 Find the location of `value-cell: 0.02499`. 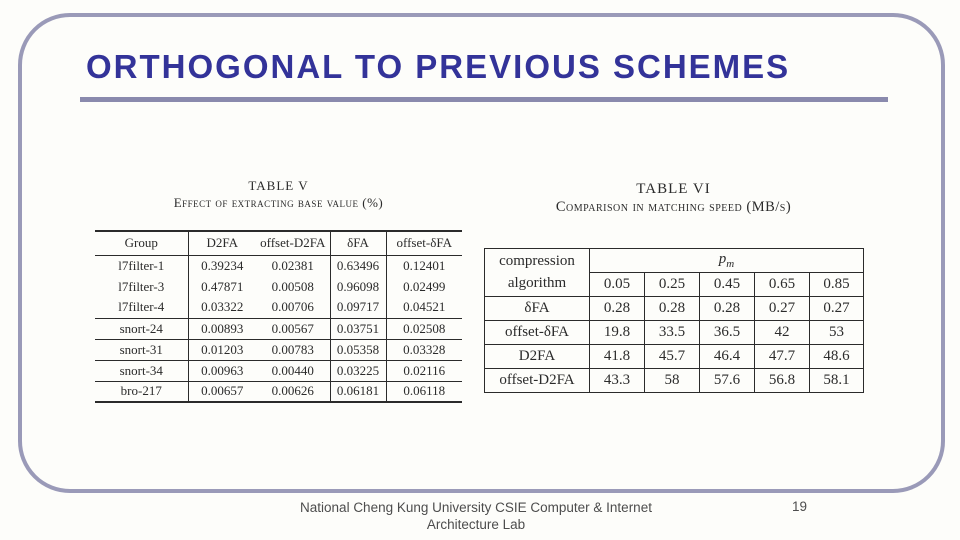

value-cell: 0.02499 is located at coordinates (424, 286).